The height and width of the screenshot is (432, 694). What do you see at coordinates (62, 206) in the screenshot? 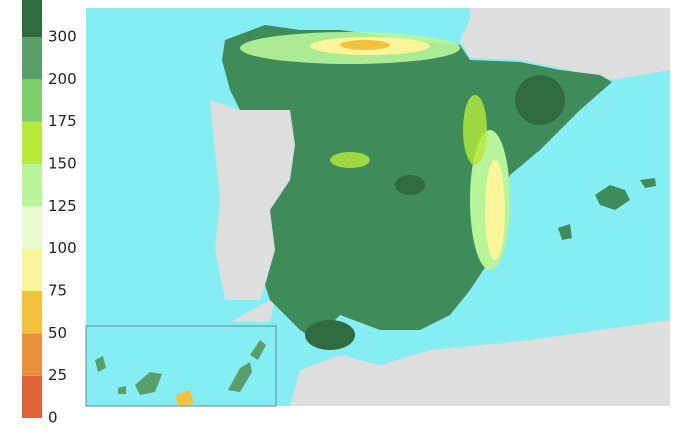
I see `tick-label: 125` at bounding box center [62, 206].